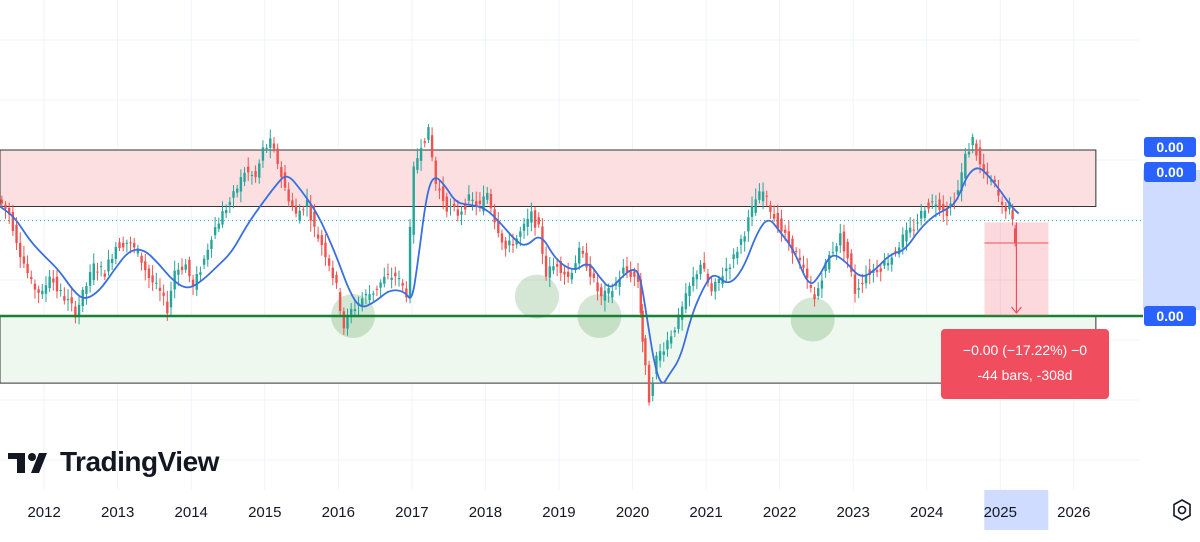  I want to click on x-tick-2023: 2023, so click(852, 512).